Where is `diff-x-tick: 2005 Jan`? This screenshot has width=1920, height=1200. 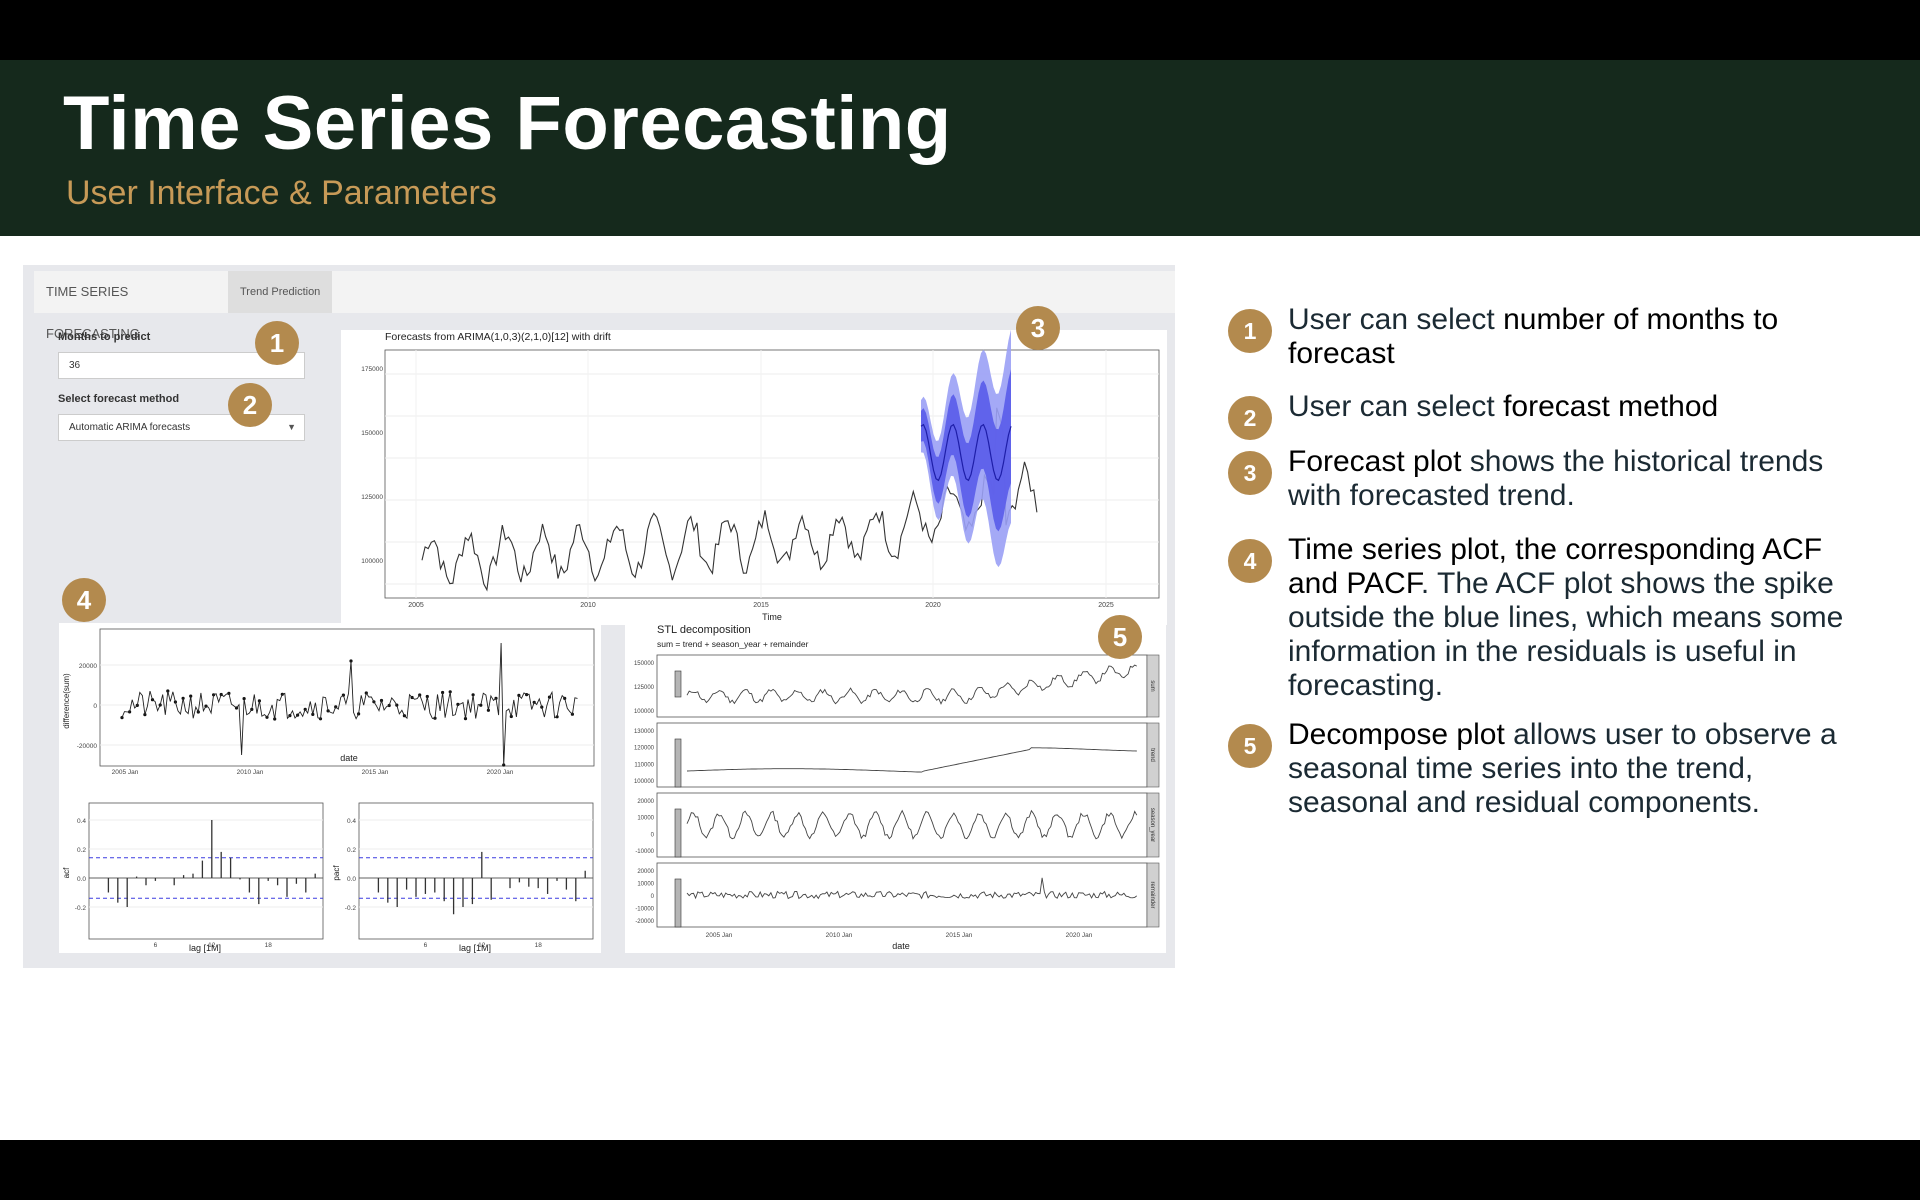 diff-x-tick: 2005 Jan is located at coordinates (125, 772).